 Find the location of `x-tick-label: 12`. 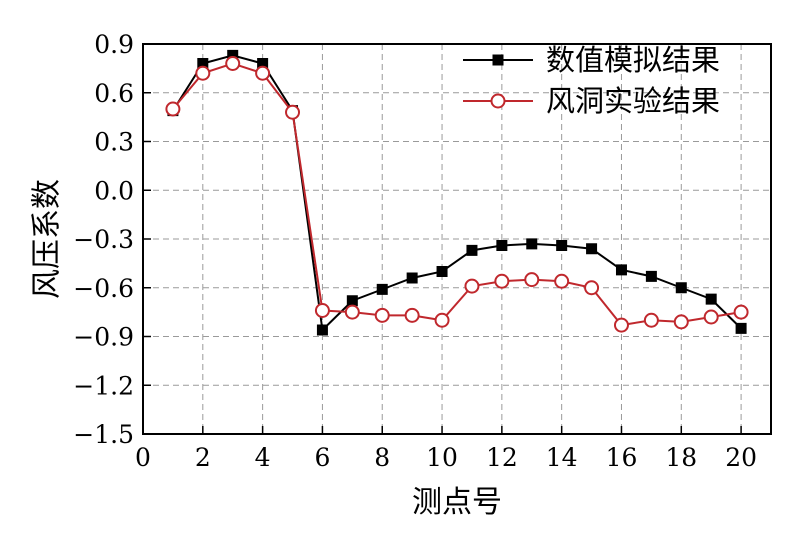

x-tick-label: 12 is located at coordinates (502, 457).